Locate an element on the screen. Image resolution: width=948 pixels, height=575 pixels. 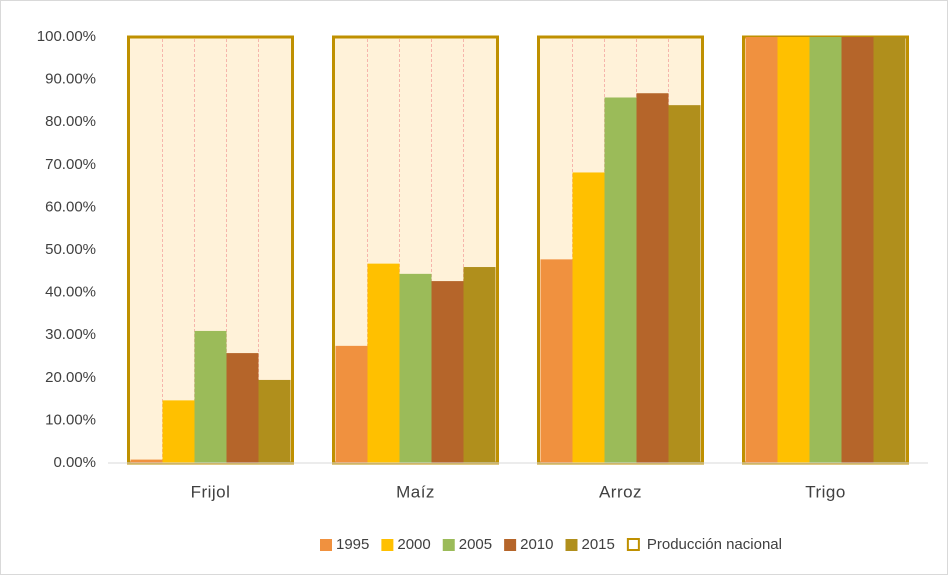
legend-label: Producción nacional is located at coordinates (714, 544).